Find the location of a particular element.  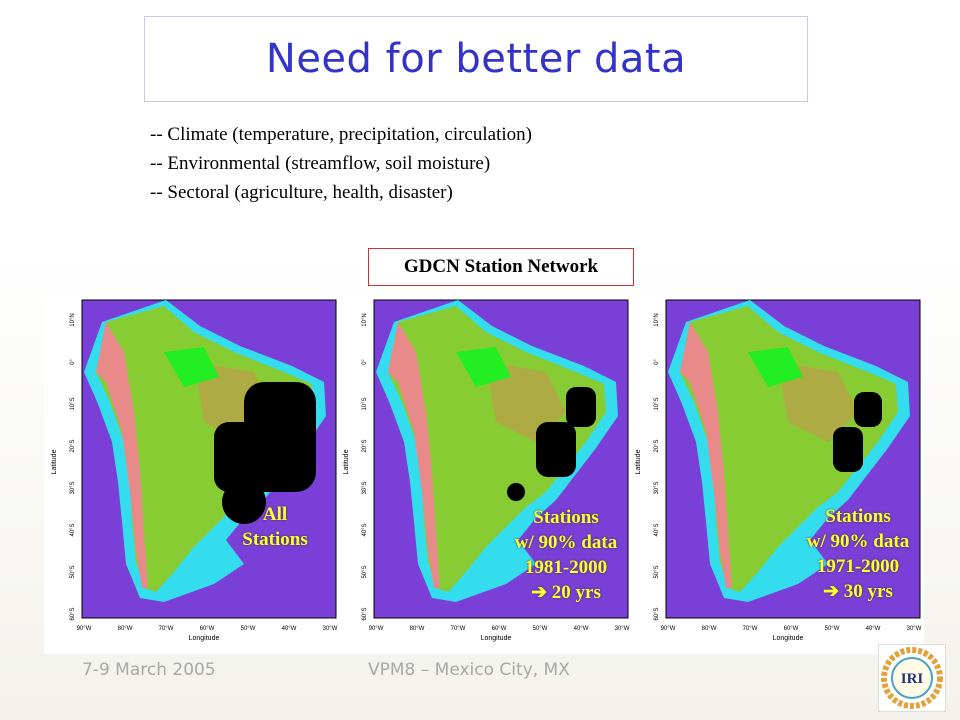

caption-line: ➔ 30 yrs is located at coordinates (858, 591).